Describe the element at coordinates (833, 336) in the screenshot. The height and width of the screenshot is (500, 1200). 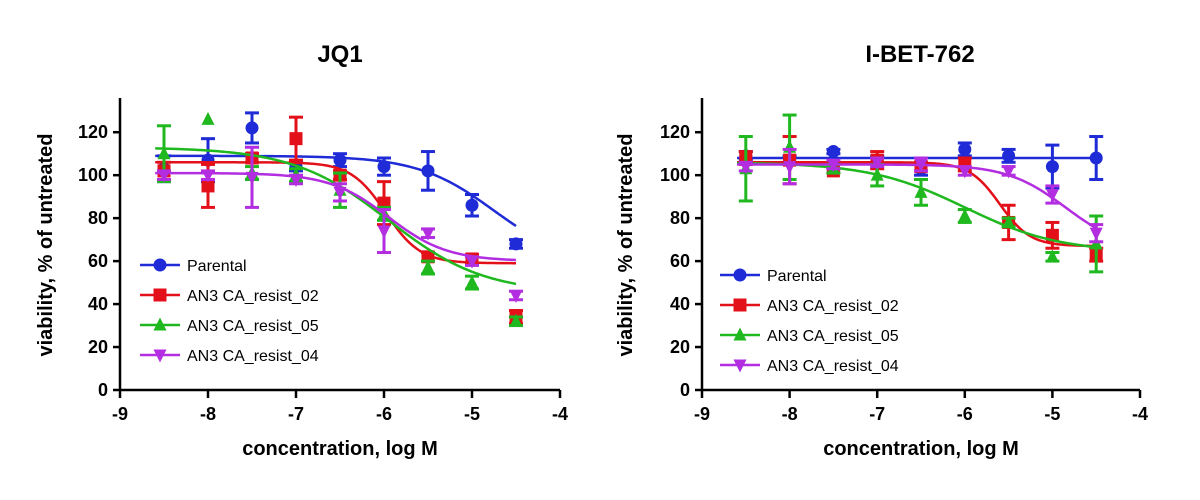
I see `chart2-legend-label: AN3 CA_resist_05` at that location.